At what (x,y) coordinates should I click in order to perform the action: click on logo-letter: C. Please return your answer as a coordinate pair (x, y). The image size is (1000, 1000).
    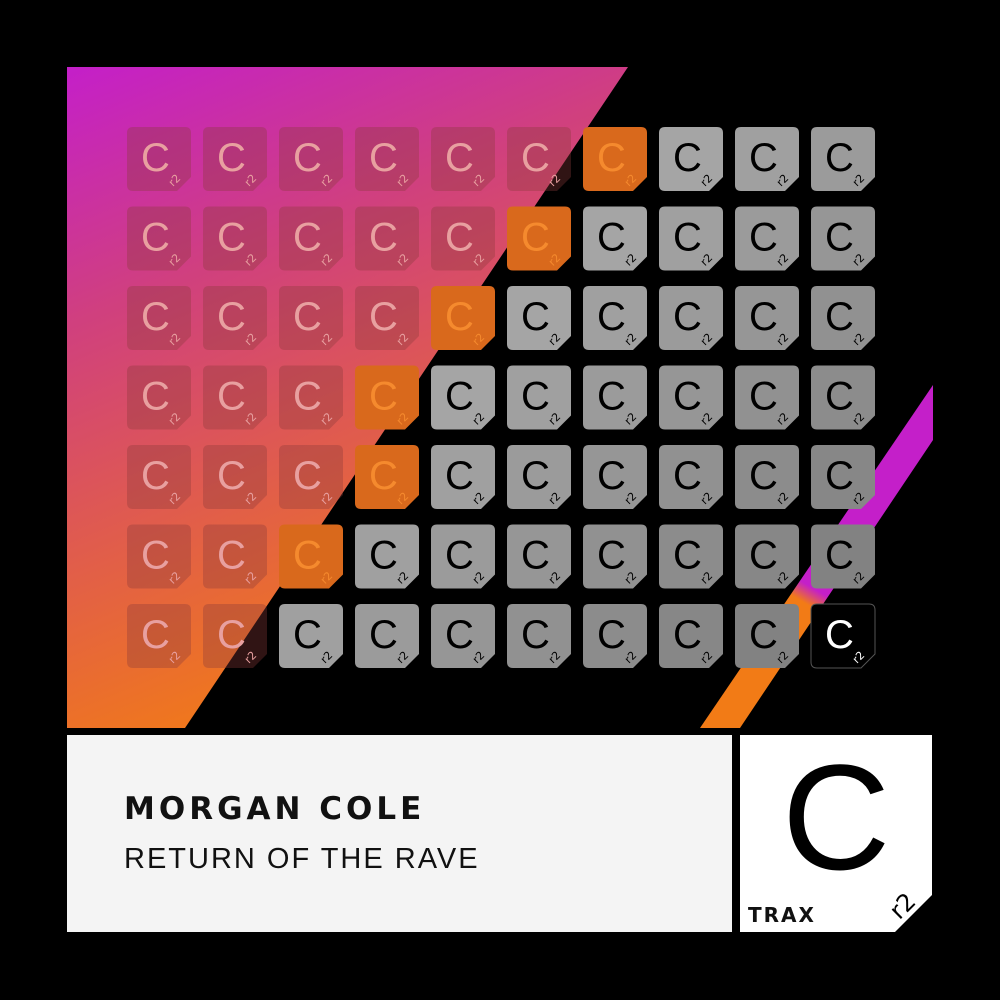
    Looking at the image, I should click on (836, 817).